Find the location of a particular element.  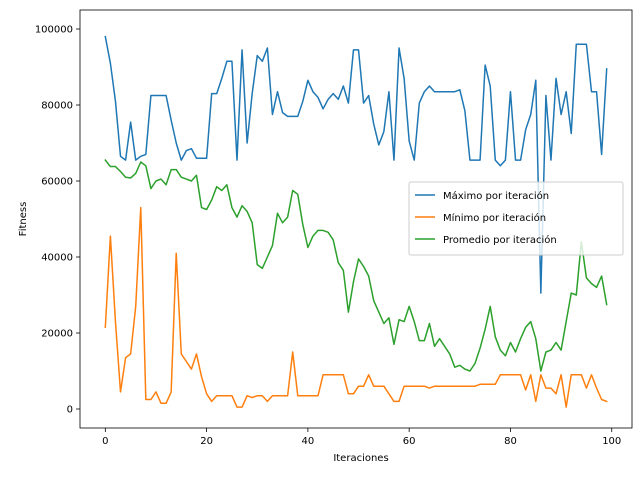

x-tick-label: 60 is located at coordinates (409, 441).